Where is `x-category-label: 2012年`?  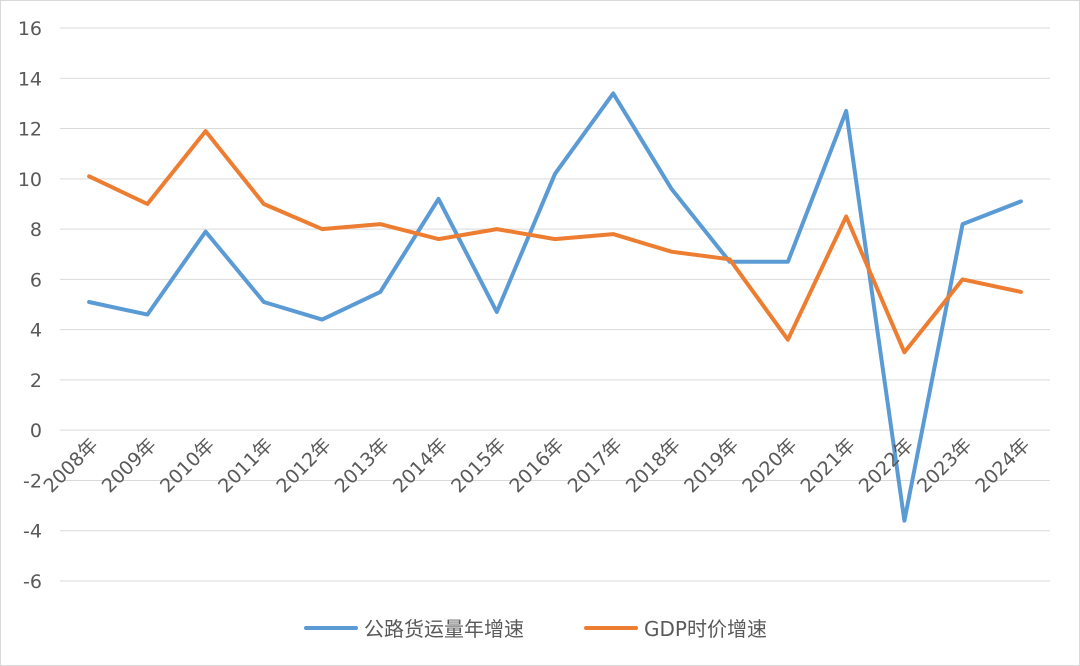
x-category-label: 2012年 is located at coordinates (303, 465).